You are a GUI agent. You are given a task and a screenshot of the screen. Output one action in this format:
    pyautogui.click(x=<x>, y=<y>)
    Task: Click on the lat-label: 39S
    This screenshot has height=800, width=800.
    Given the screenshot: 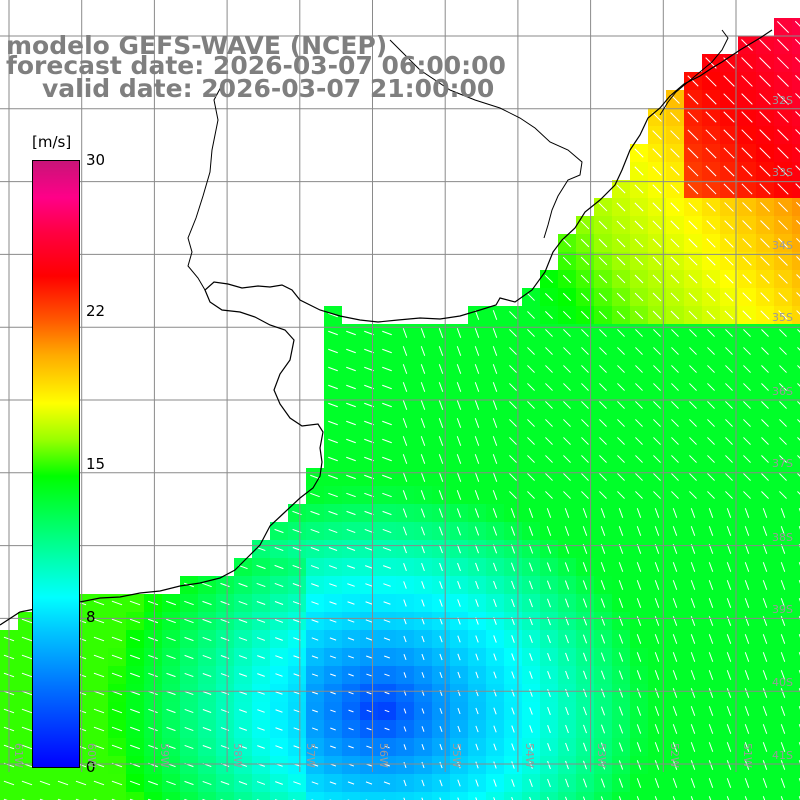 What is the action you would take?
    pyautogui.click(x=782, y=609)
    